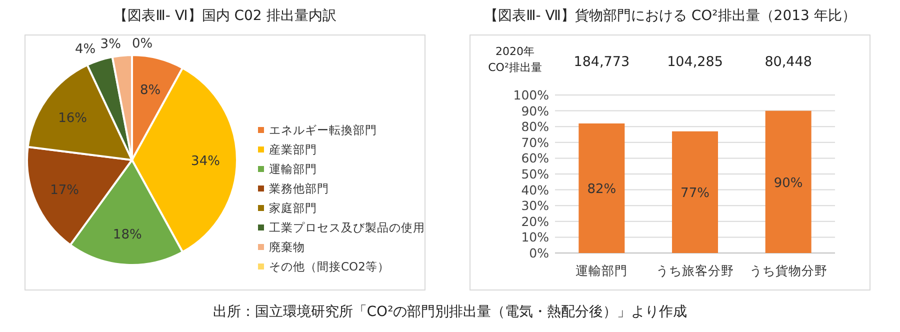 The image size is (900, 332). I want to click on x-tick-label: うち旅客分野, so click(695, 270).